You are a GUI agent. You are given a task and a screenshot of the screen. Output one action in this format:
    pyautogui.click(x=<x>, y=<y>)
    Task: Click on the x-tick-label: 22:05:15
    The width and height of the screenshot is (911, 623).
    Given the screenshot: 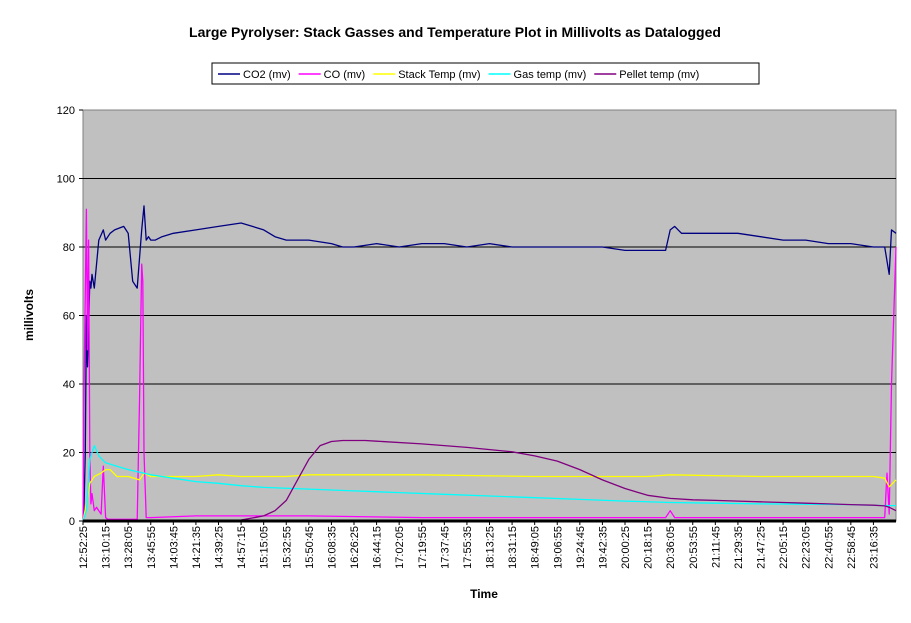 What is the action you would take?
    pyautogui.click(x=784, y=547)
    